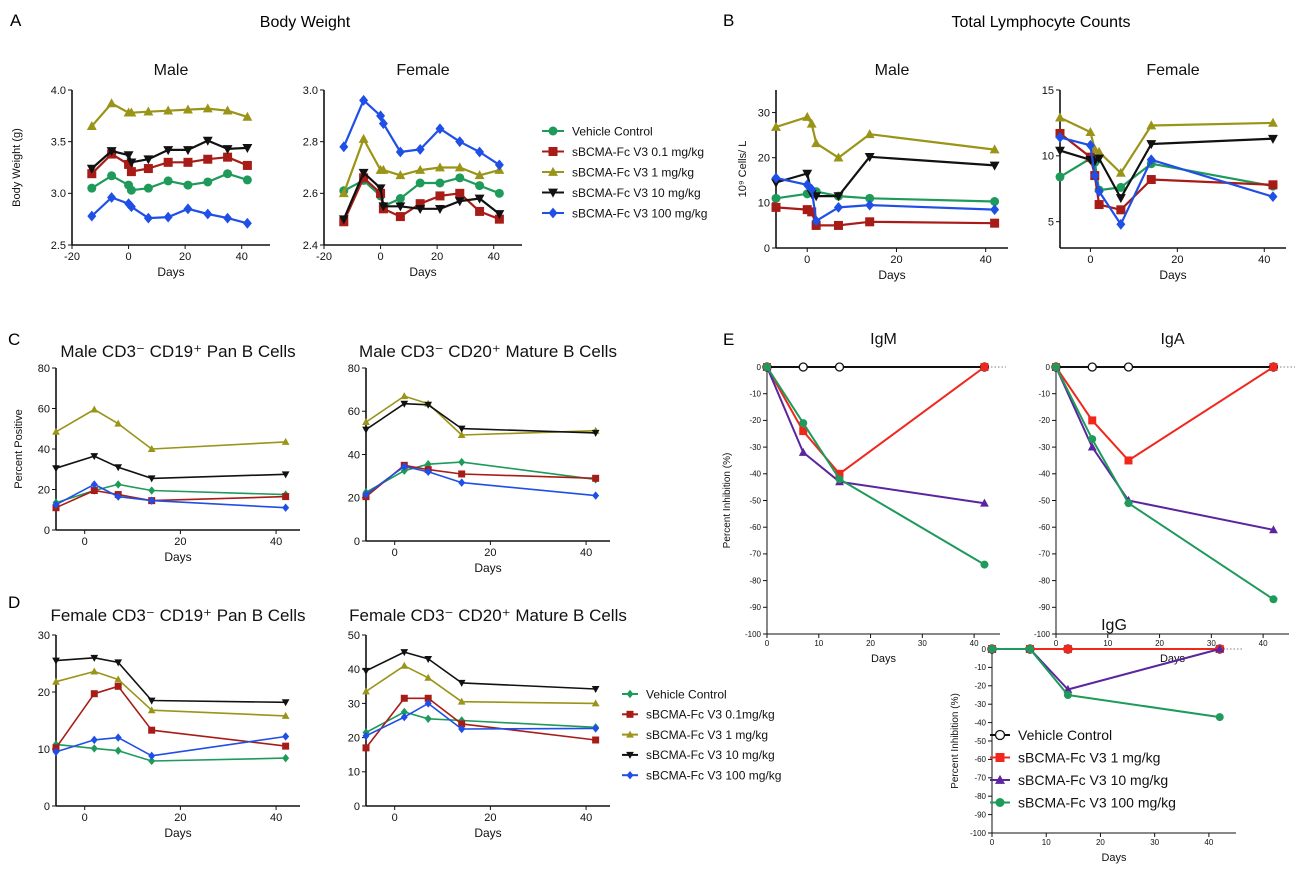 This screenshot has height=871, width=1302. Describe the element at coordinates (310, 194) in the screenshot. I see `y-tick-label: 2.6` at that location.